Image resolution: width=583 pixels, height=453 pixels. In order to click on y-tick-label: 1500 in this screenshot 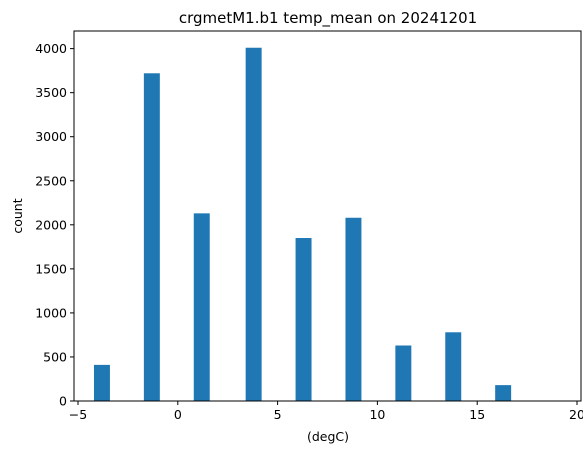, I will do `click(51, 268)`.